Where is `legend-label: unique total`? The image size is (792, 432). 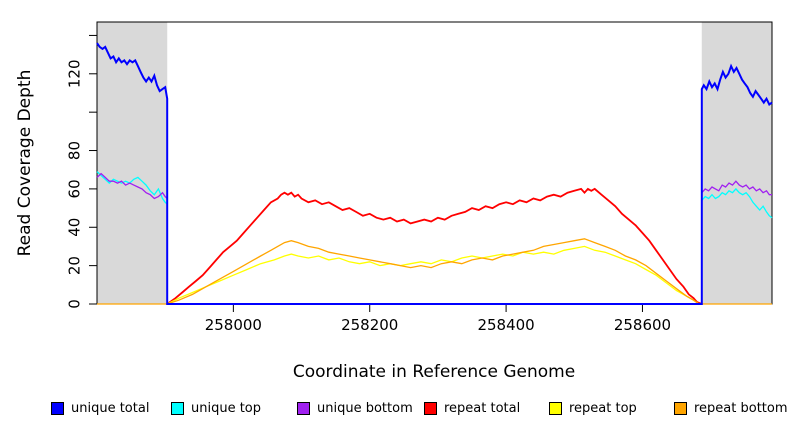
legend-label: unique total is located at coordinates (110, 408).